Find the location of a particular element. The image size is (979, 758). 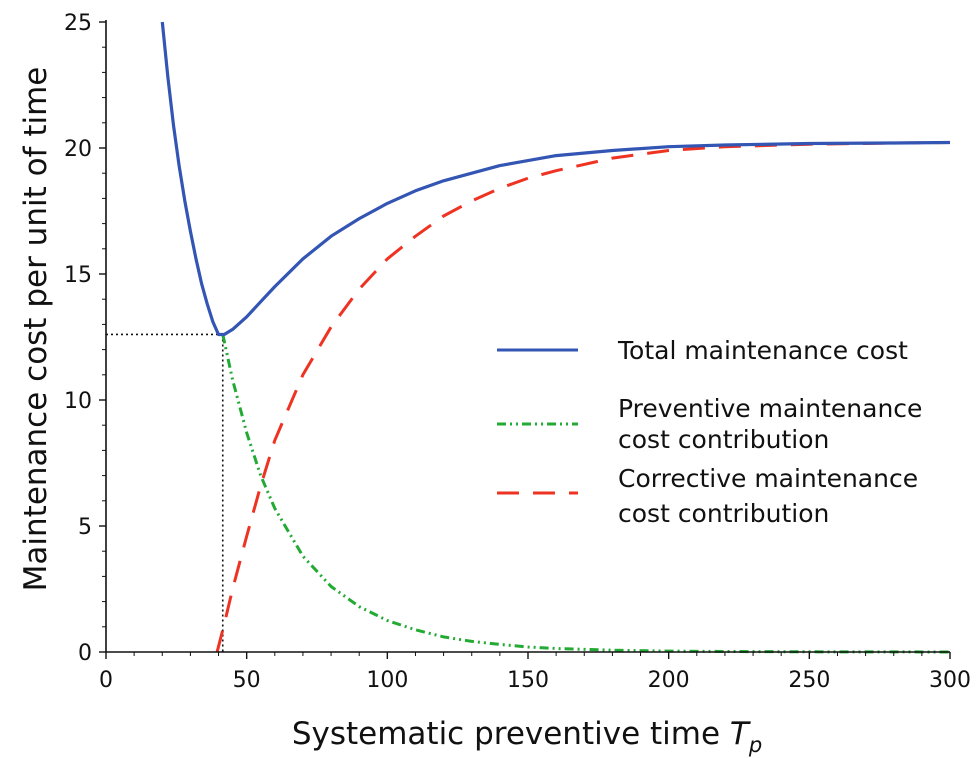

x-tick-label: 0 is located at coordinates (106, 680).